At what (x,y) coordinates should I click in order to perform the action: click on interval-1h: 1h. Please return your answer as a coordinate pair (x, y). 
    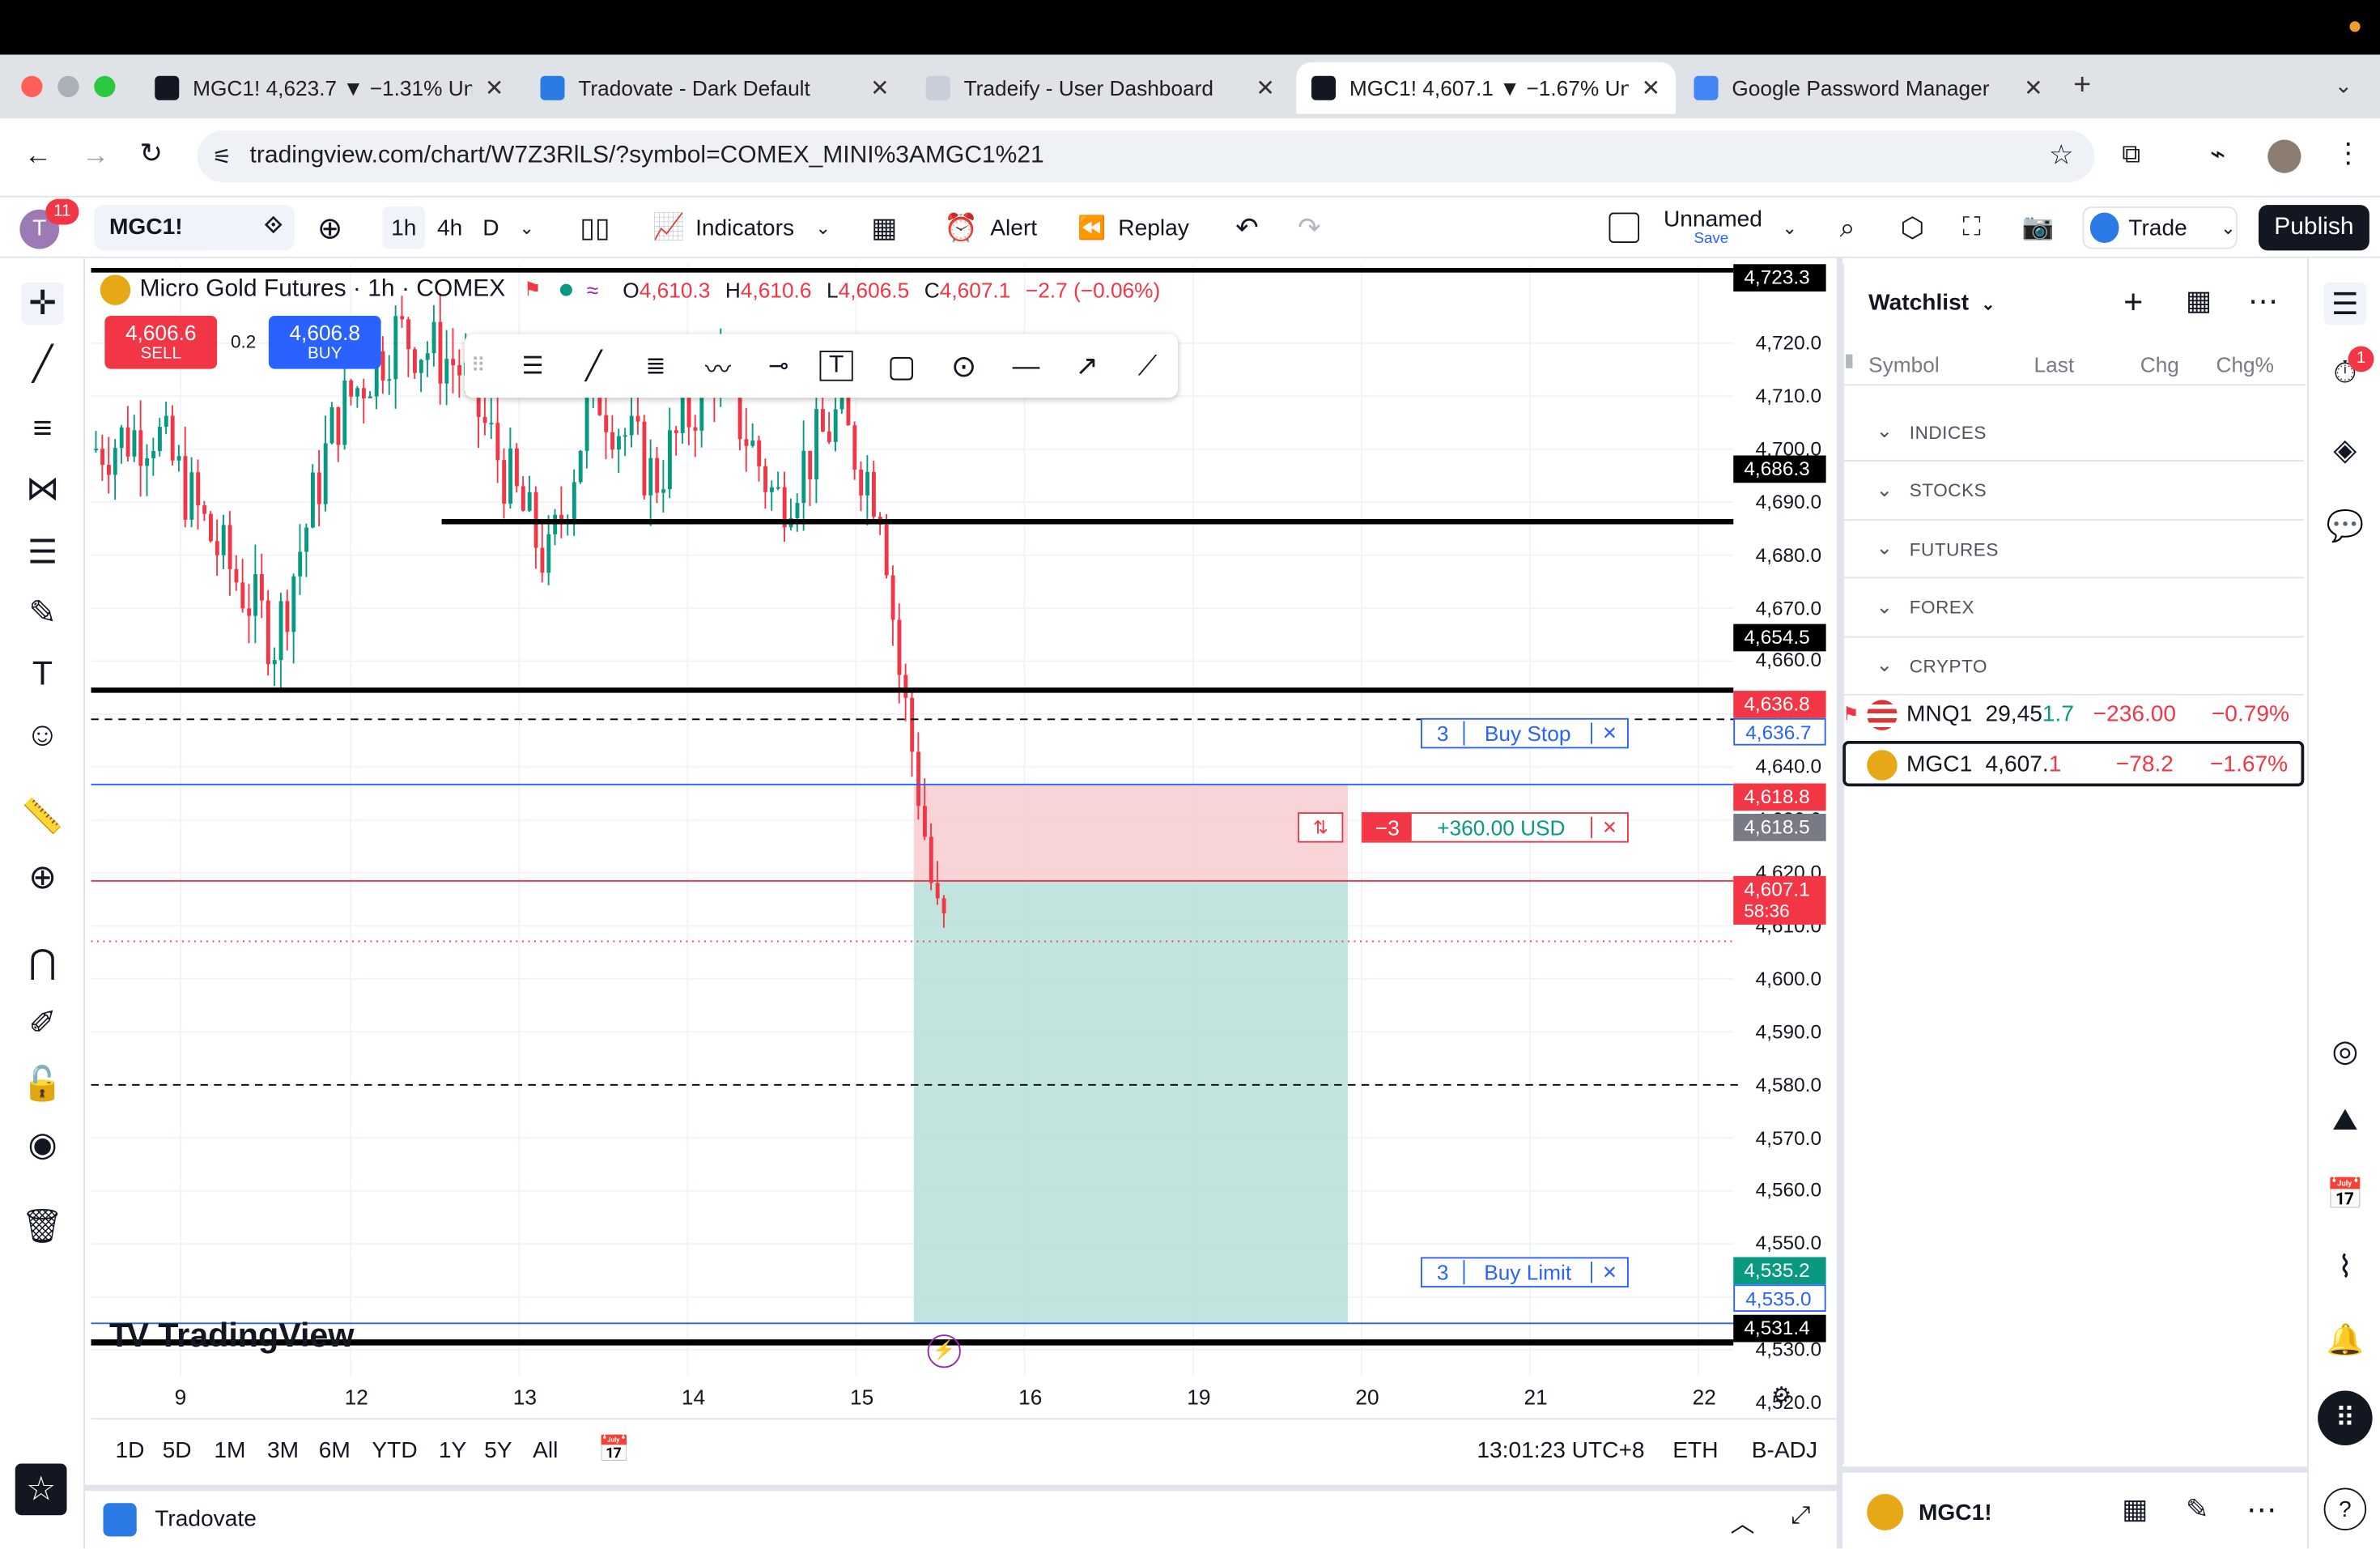
    Looking at the image, I should click on (403, 227).